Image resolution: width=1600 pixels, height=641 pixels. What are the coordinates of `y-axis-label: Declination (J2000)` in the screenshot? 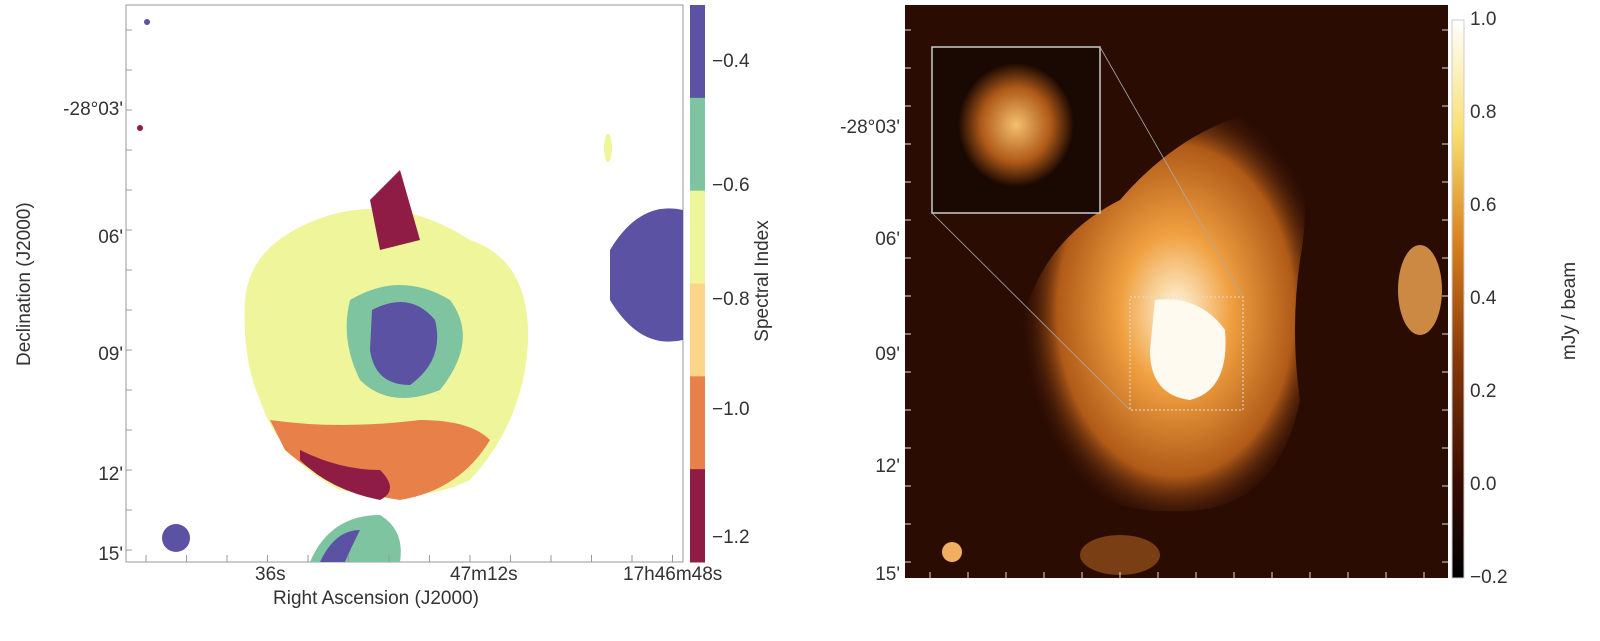 It's located at (24, 284).